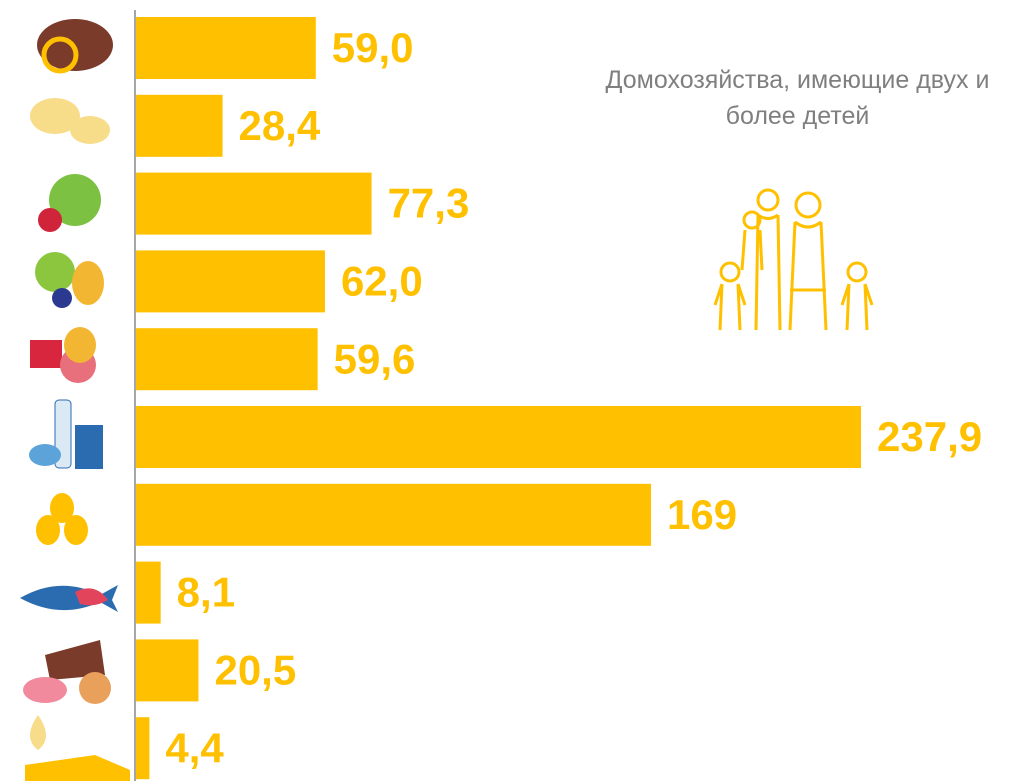 Image resolution: width=1015 pixels, height=781 pixels. Describe the element at coordinates (62, 298) in the screenshot. I see `icon-grapes` at that location.